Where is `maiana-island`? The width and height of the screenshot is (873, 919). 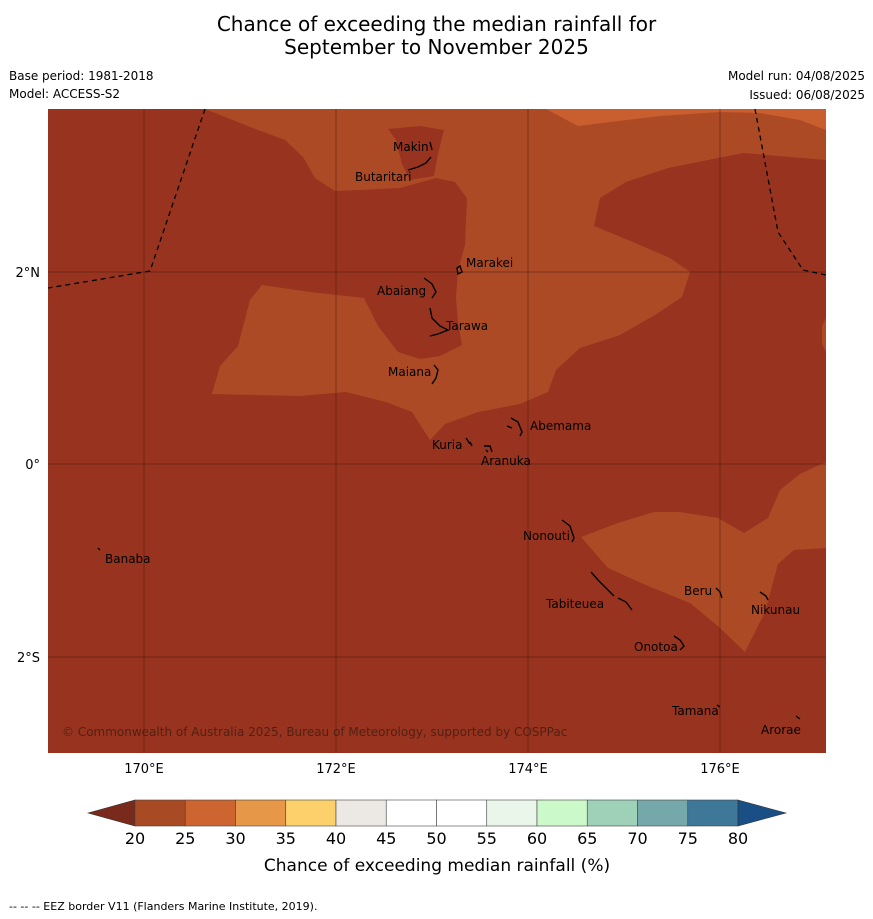
maiana-island is located at coordinates (435, 374).